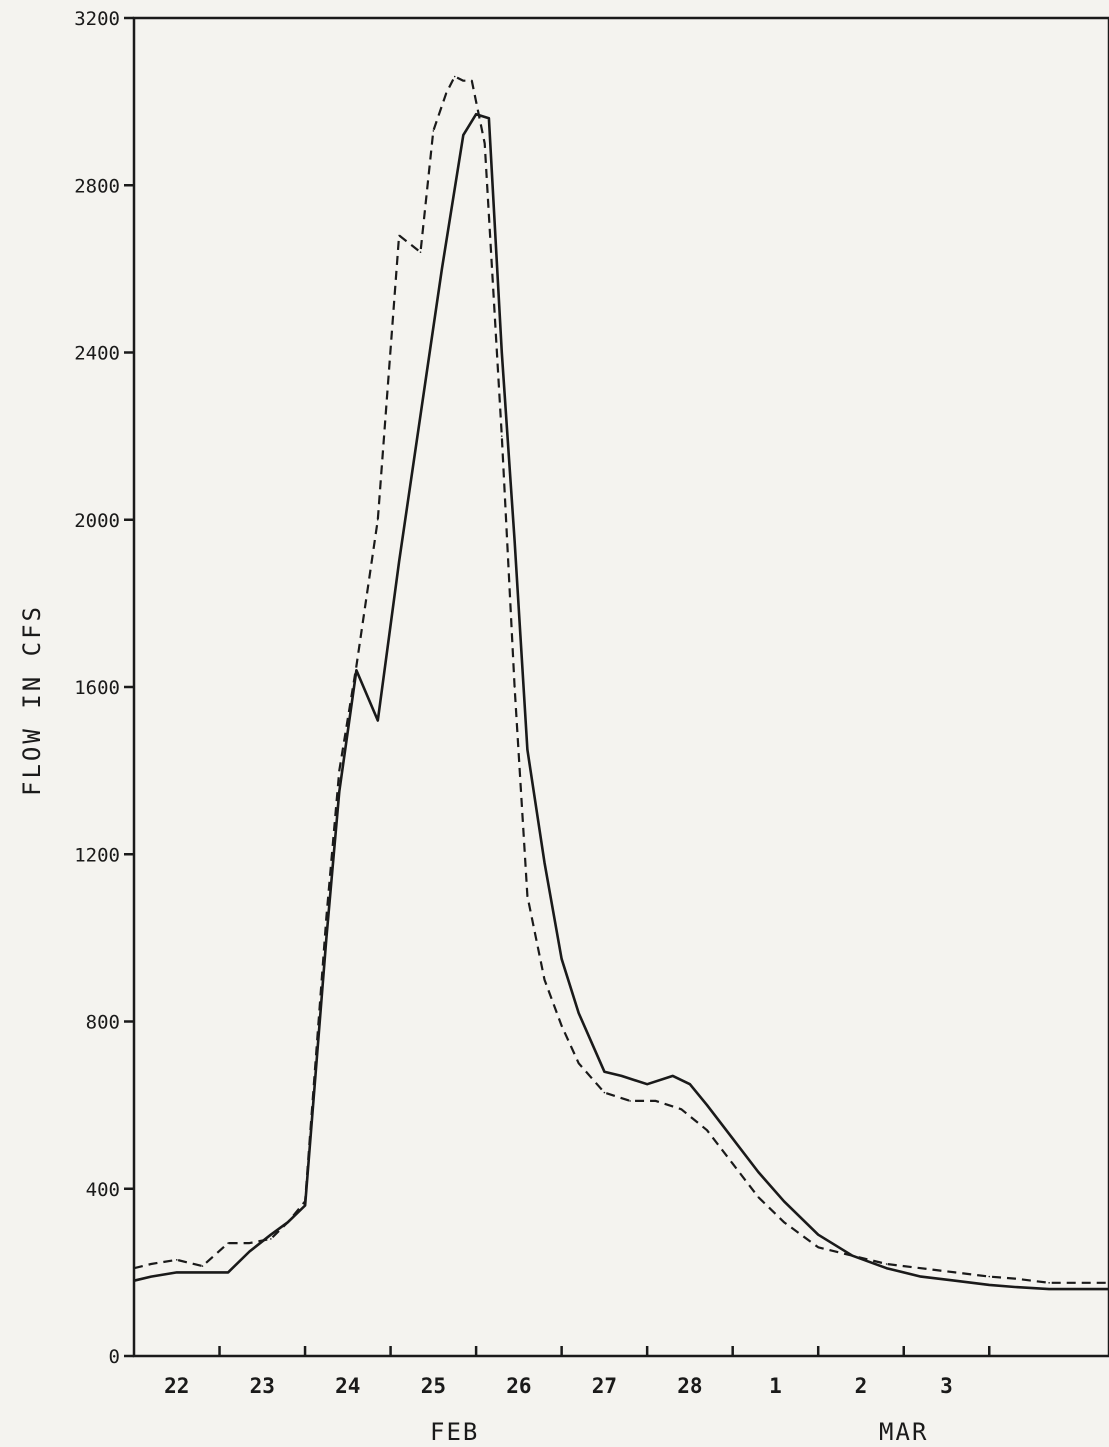 Image resolution: width=1109 pixels, height=1447 pixels. Describe the element at coordinates (97, 688) in the screenshot. I see `y-tick-label: 1600` at that location.